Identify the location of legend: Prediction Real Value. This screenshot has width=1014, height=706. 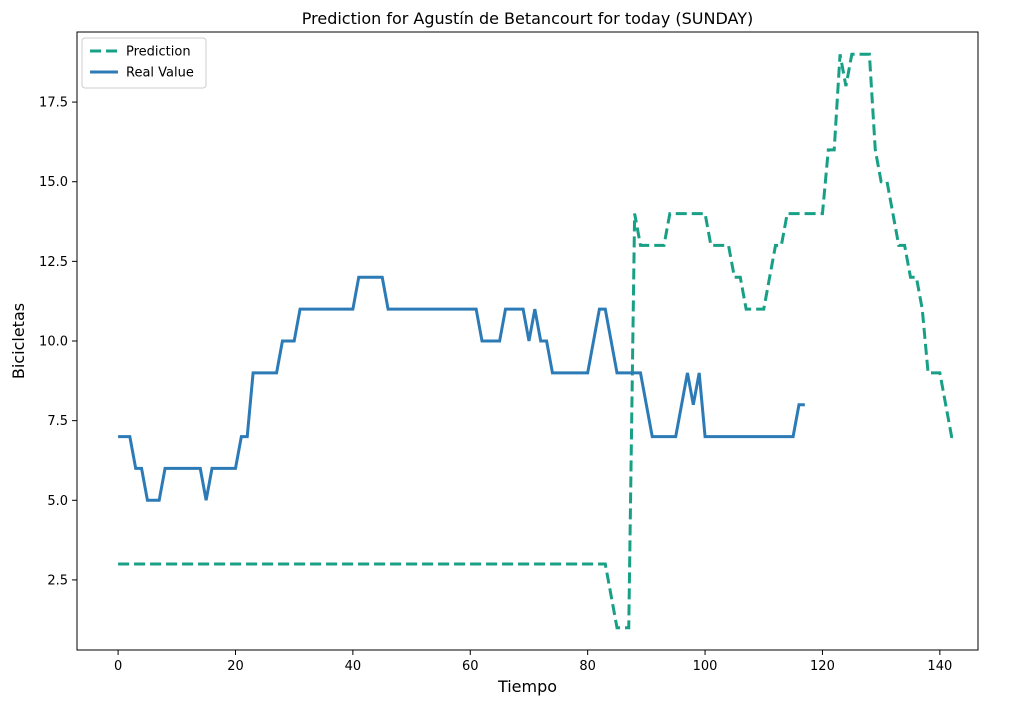
(144, 63).